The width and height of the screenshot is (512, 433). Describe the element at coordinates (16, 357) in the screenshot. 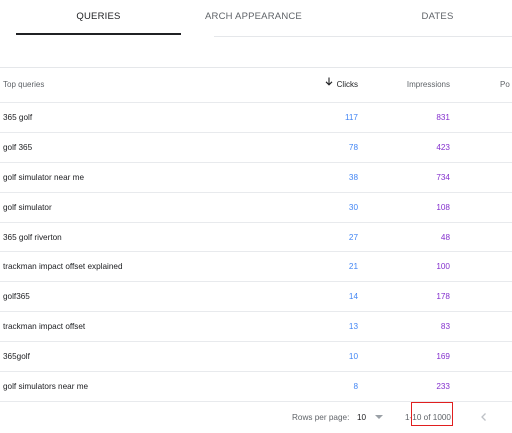

I see `query-cell: 365golf` at that location.